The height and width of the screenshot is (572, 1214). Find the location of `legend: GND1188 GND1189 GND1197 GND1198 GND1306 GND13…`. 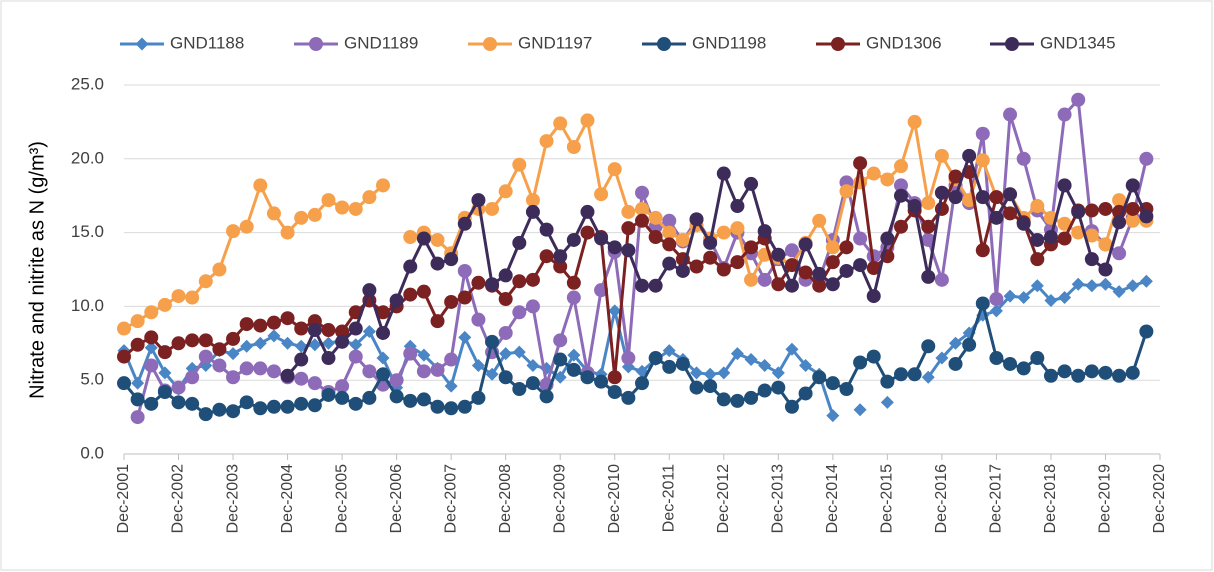

legend: GND1188 GND1189 GND1197 GND1198 GND1306 GND13… is located at coordinates (618, 42).